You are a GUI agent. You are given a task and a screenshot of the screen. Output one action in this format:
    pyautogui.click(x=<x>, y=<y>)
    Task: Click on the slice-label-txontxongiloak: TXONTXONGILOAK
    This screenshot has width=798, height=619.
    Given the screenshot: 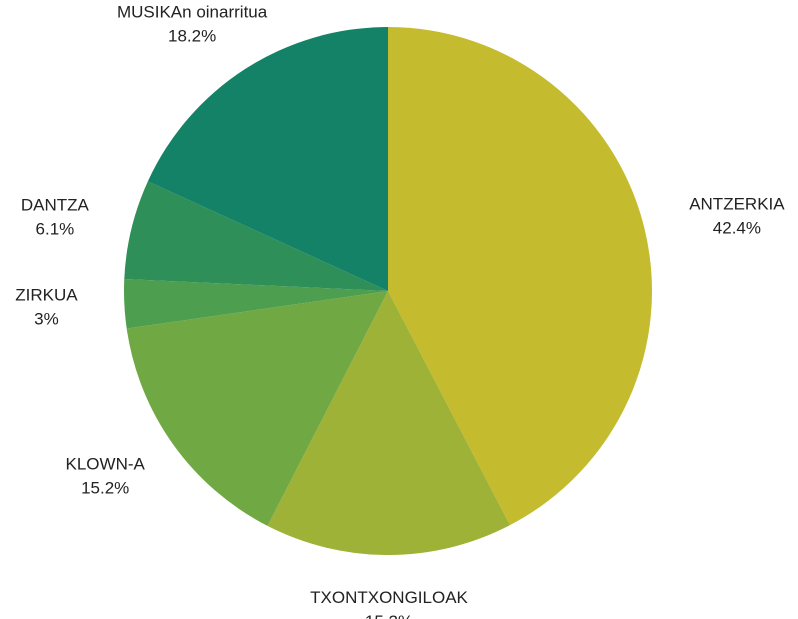 What is the action you would take?
    pyautogui.click(x=389, y=597)
    